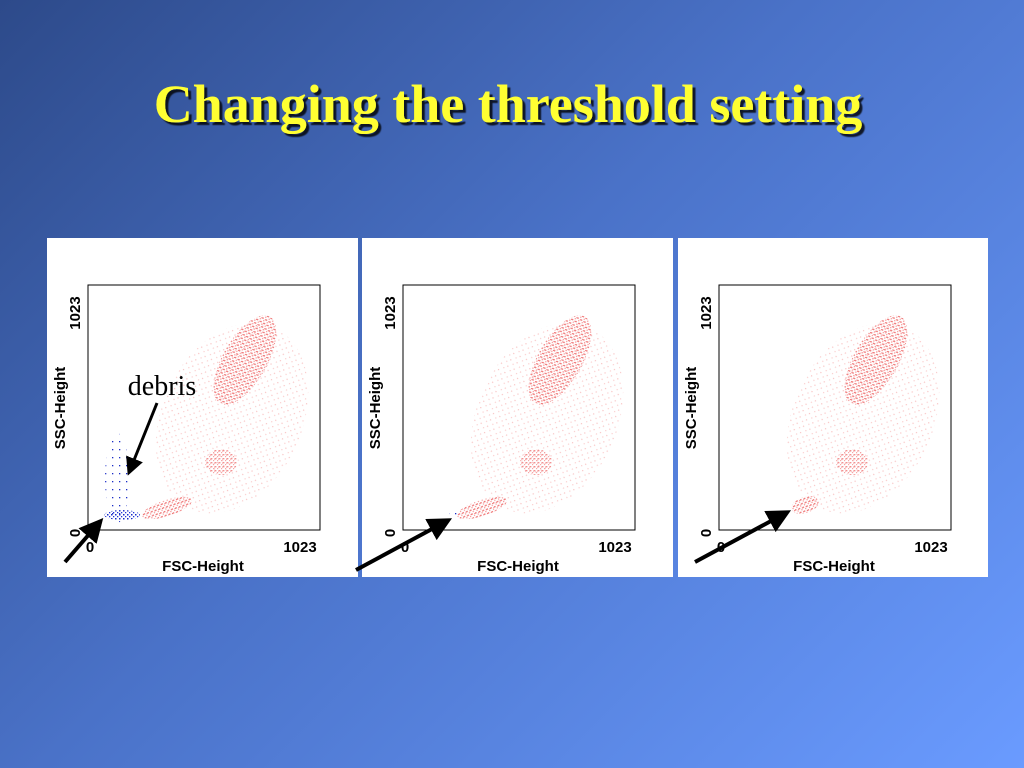 The height and width of the screenshot is (768, 1024). What do you see at coordinates (508, 104) in the screenshot?
I see `slide-title: Changing the threshold setting` at bounding box center [508, 104].